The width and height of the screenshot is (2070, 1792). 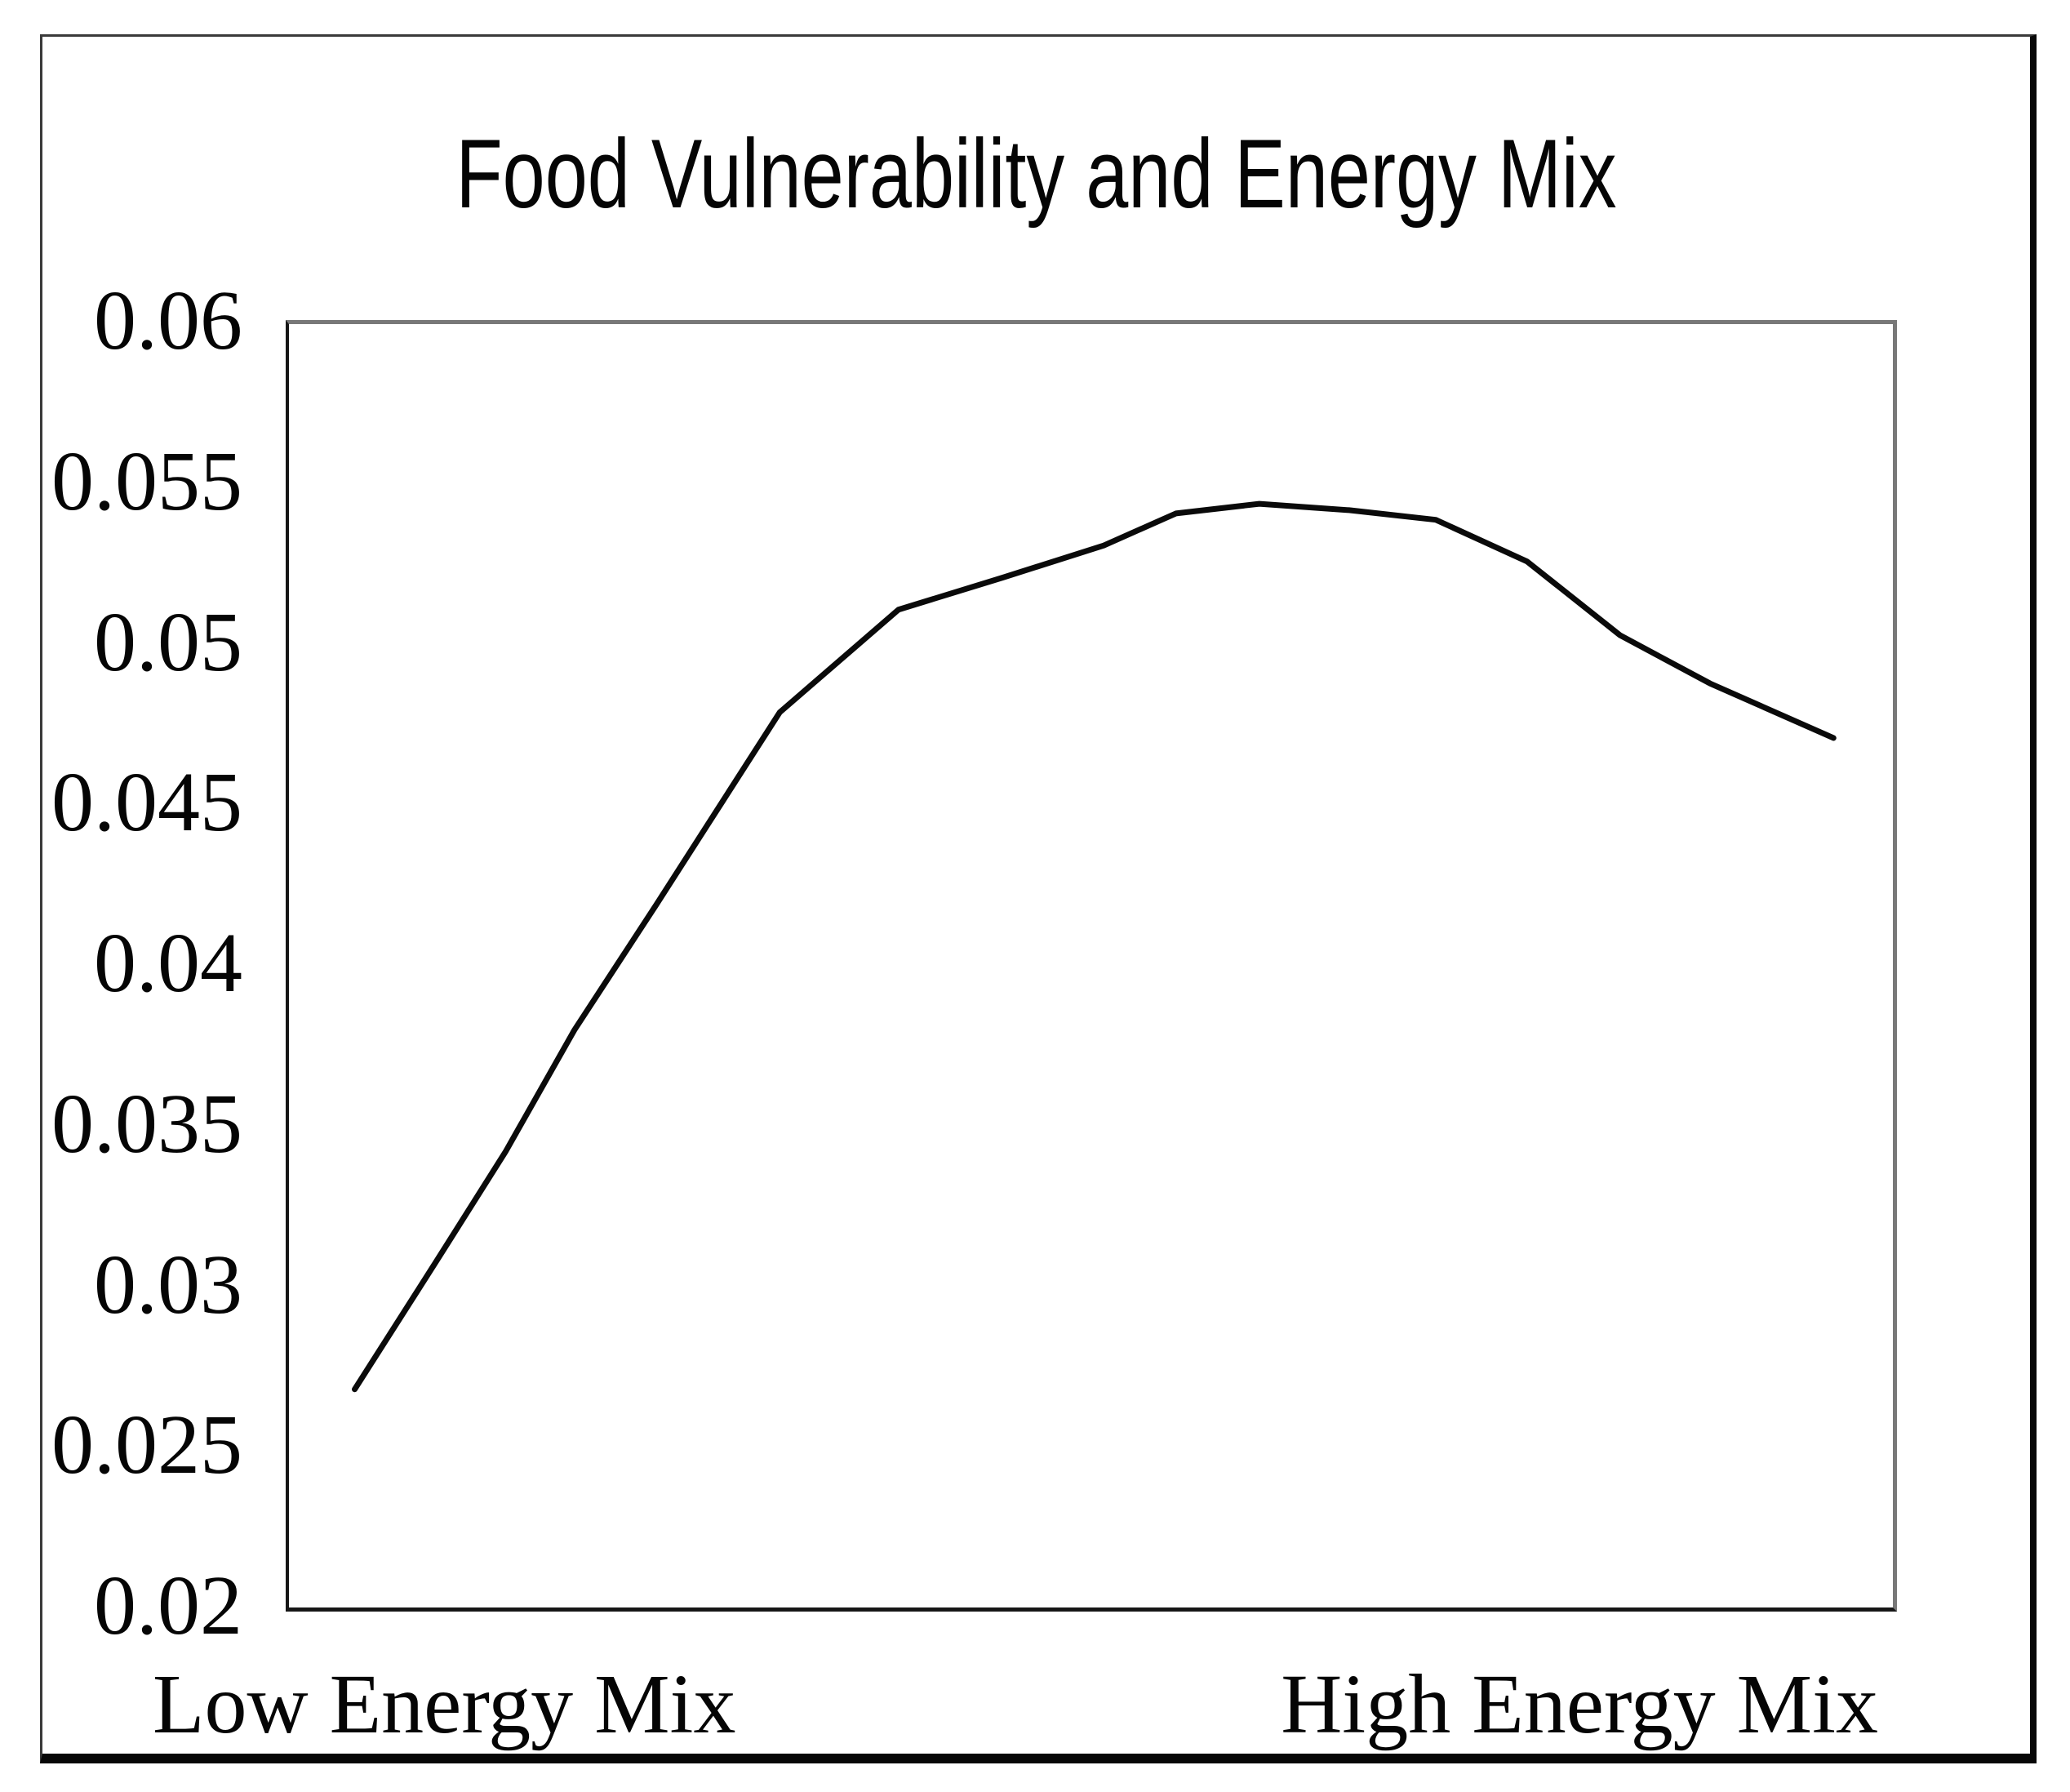 I want to click on x-axis-label-high: High Energy Mix, so click(x=1579, y=1704).